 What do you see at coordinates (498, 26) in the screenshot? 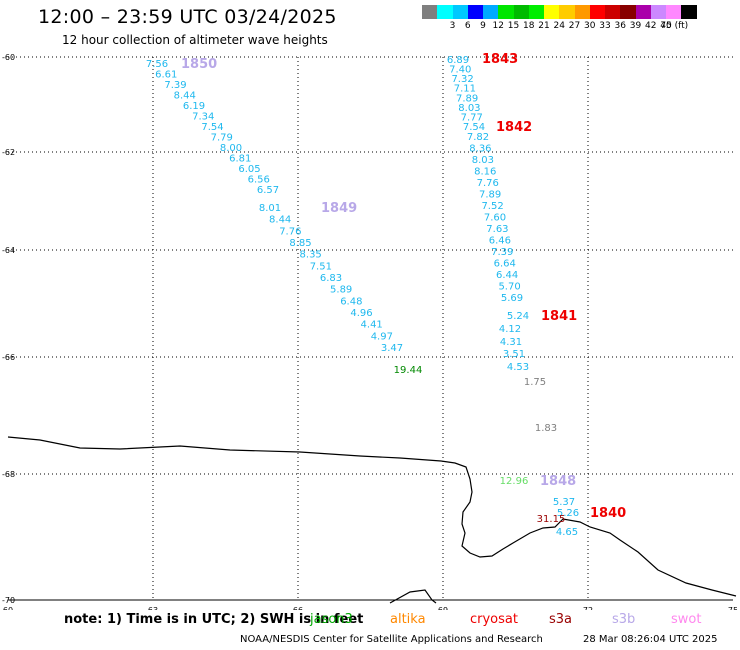
I see `colorbar-label: 12` at bounding box center [498, 26].